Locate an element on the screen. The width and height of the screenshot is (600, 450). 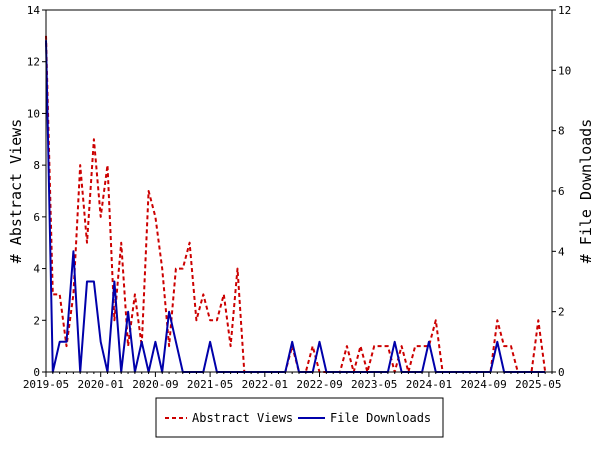
x-tick-label: 2022-01 is located at coordinates (265, 384).